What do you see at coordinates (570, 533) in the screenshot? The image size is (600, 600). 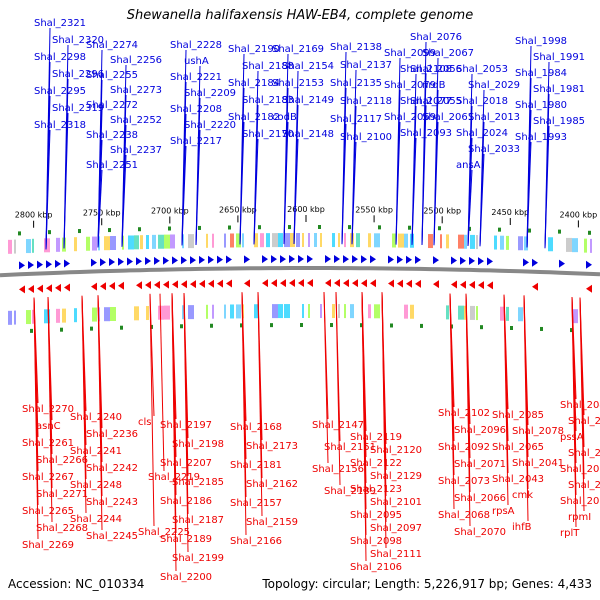 I see `gene-label: rplT` at bounding box center [570, 533].